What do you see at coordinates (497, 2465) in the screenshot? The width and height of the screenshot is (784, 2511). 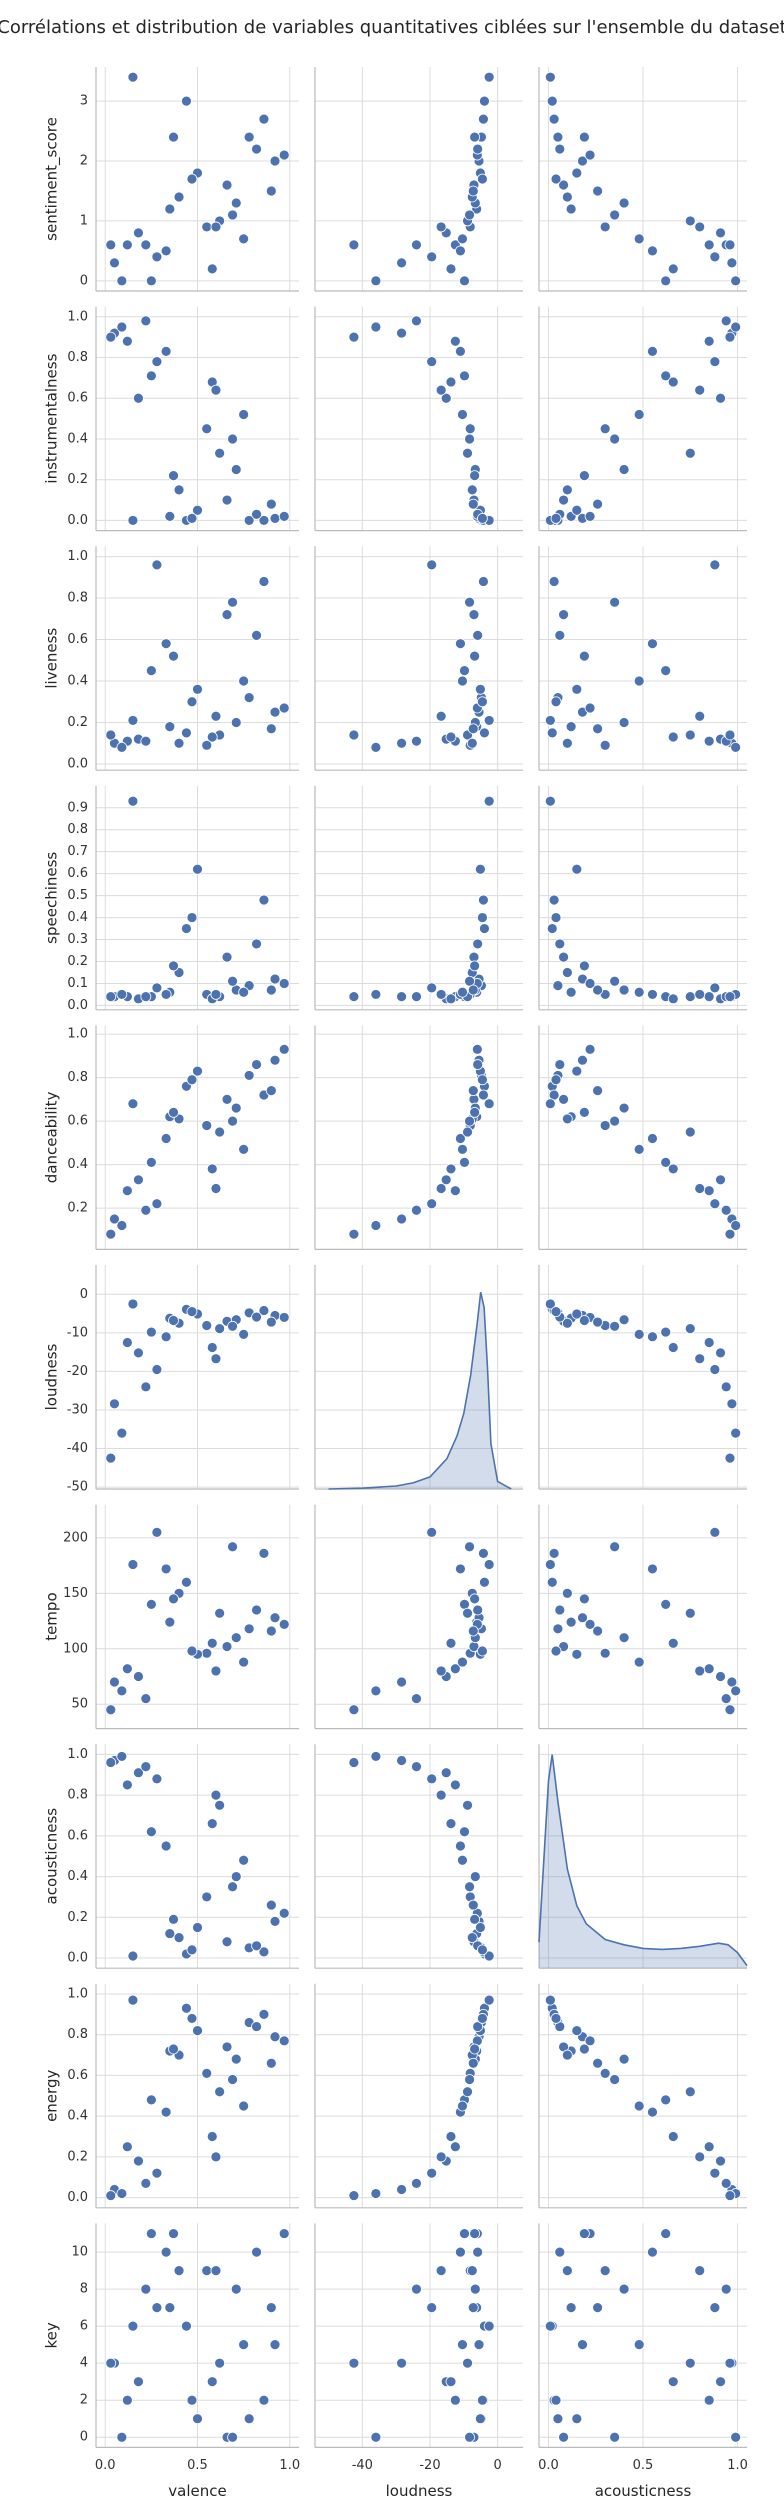 I see `x-tick-label: 0` at bounding box center [497, 2465].